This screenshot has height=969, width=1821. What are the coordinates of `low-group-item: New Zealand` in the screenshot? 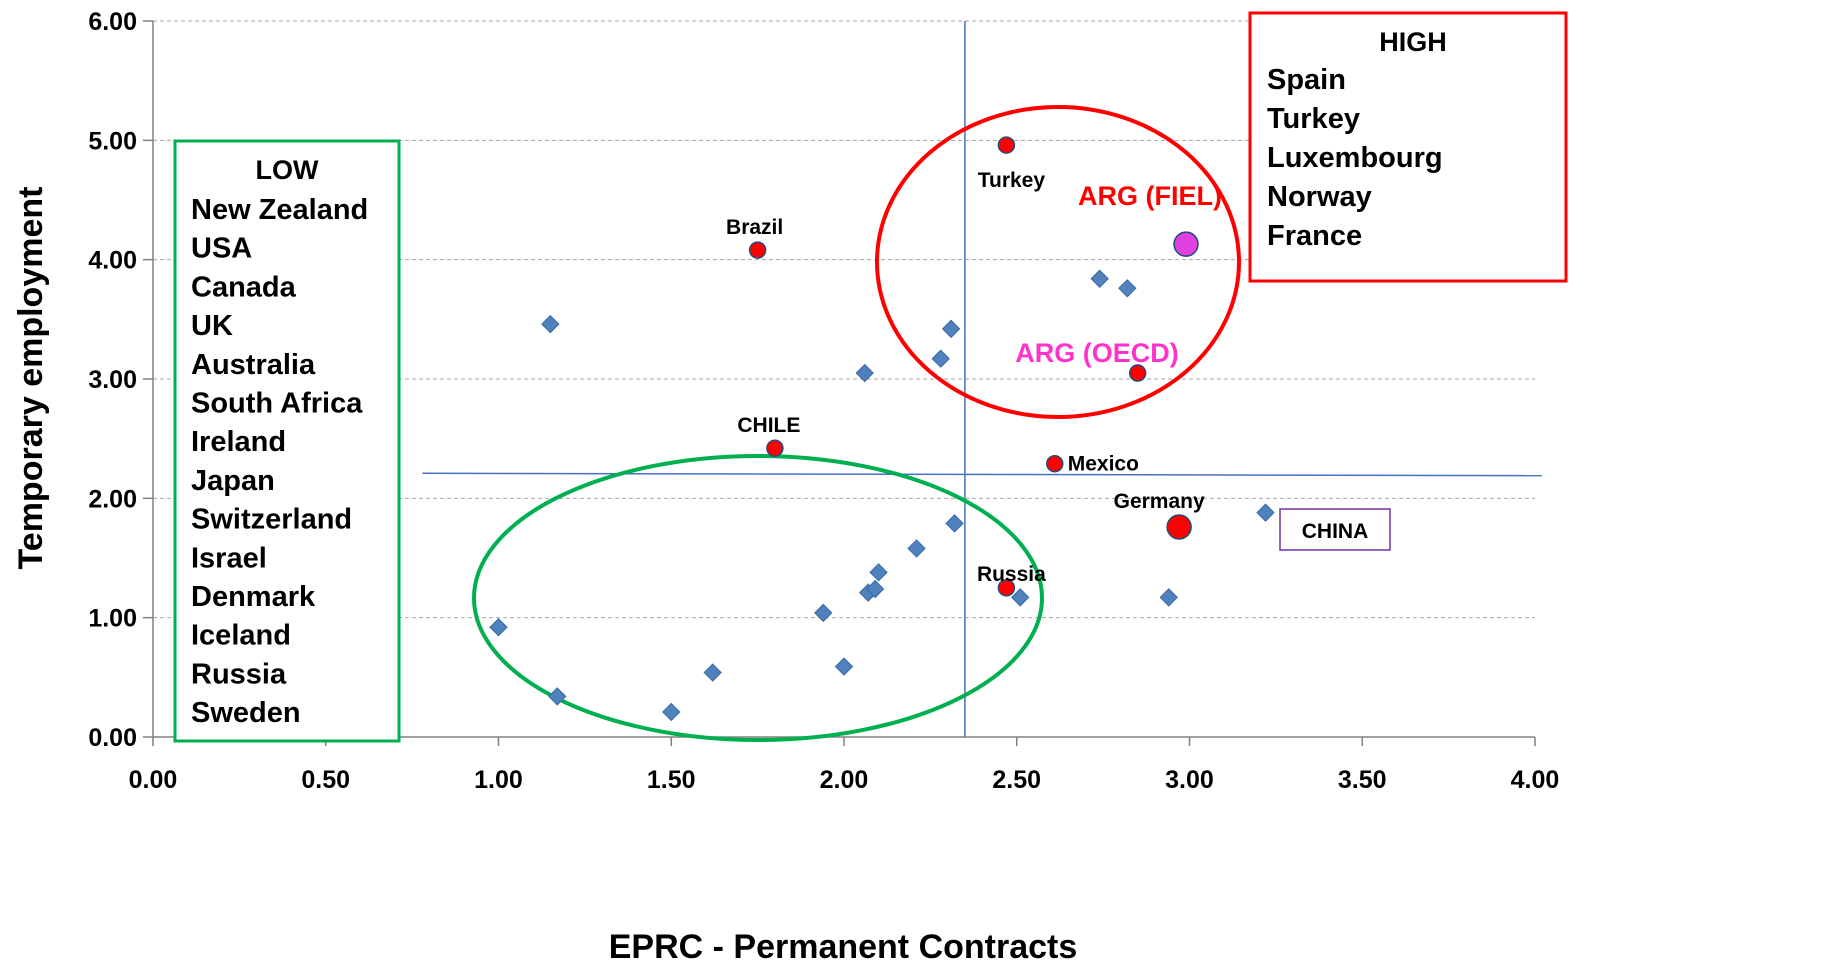 It's located at (279, 210).